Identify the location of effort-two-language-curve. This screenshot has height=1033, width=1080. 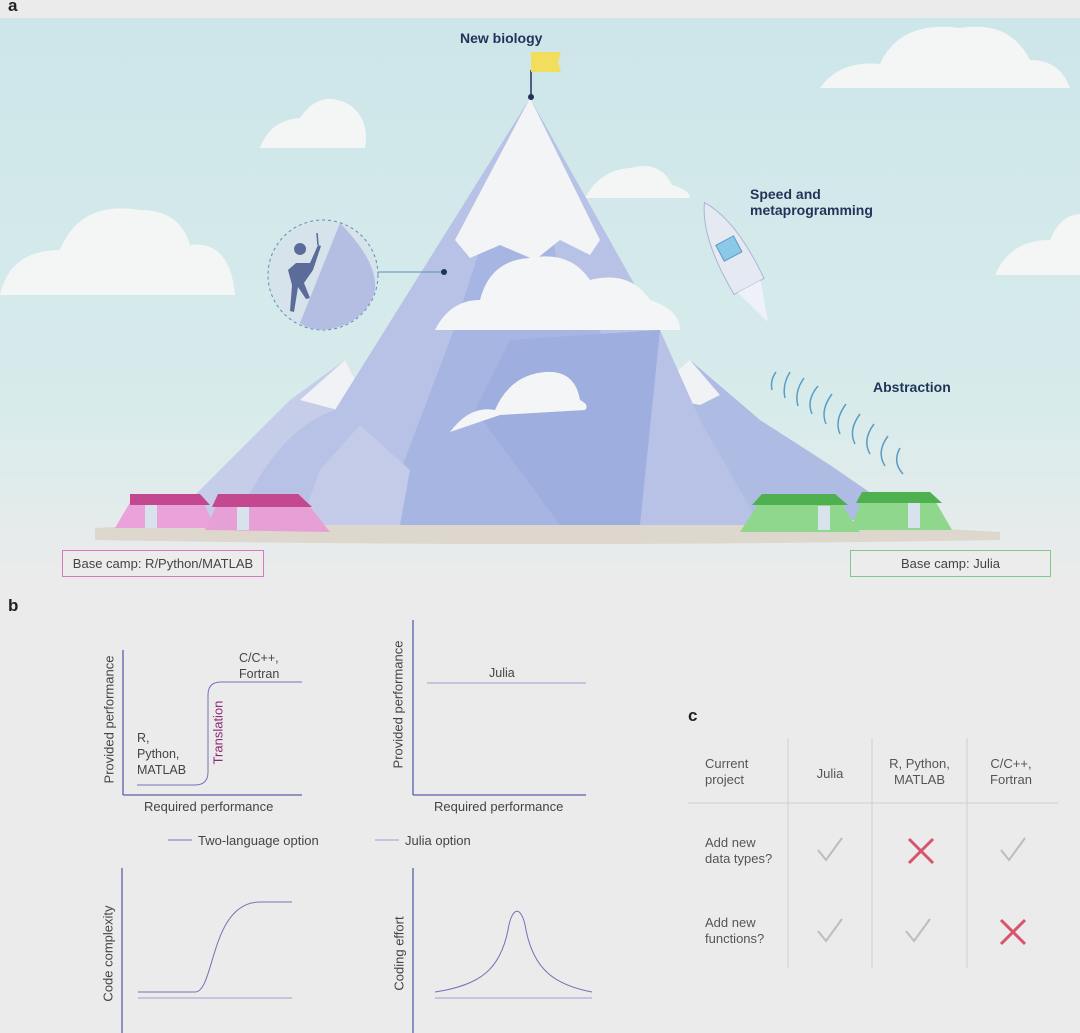
(513, 951).